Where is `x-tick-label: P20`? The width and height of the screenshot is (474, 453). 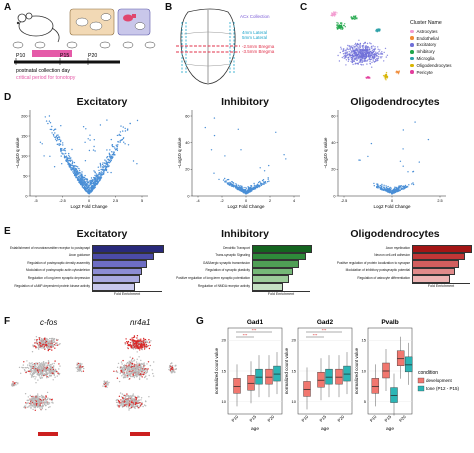 x-tick-label: P20 is located at coordinates (340, 418).